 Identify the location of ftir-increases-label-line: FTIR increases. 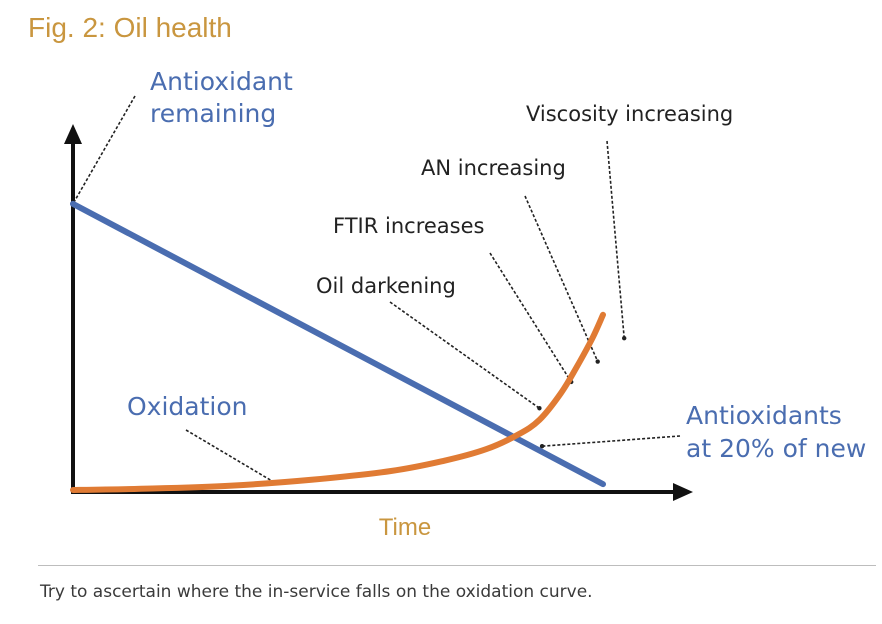
(408, 226).